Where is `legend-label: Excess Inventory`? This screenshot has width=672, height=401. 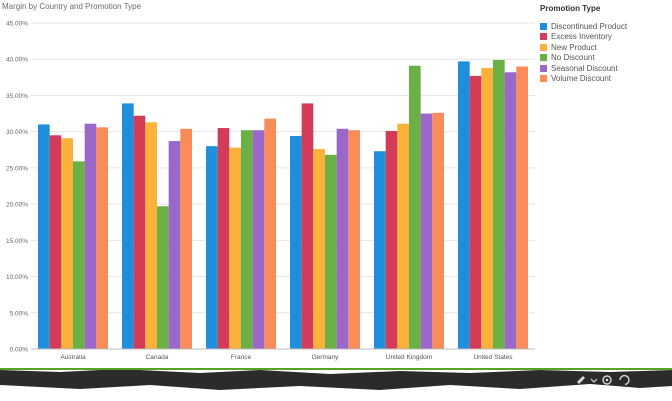
legend-label: Excess Inventory is located at coordinates (581, 37).